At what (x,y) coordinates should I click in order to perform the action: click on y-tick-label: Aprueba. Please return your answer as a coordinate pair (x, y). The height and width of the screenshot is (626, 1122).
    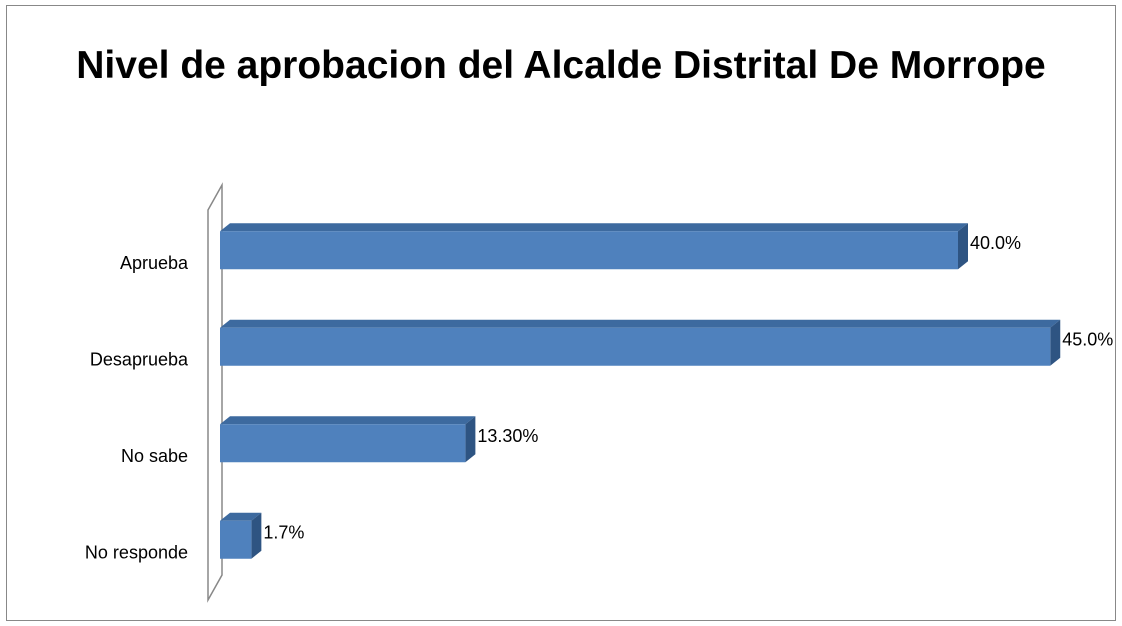
    Looking at the image, I should click on (154, 263).